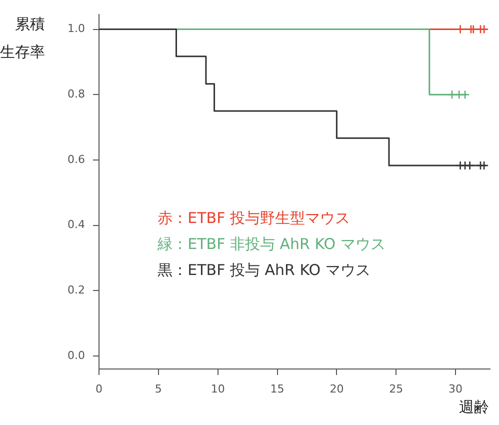 The height and width of the screenshot is (425, 499). I want to click on x-tick-label: 10, so click(217, 389).